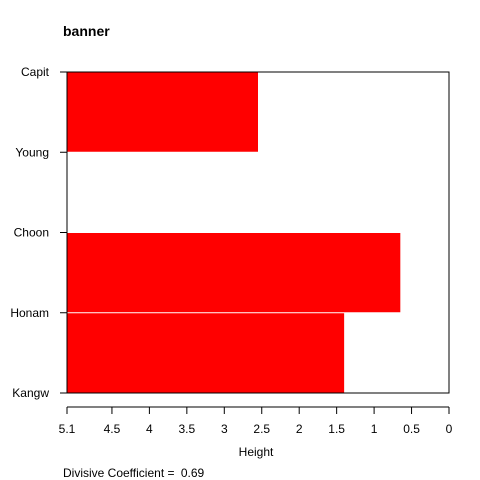 The width and height of the screenshot is (480, 480). What do you see at coordinates (256, 452) in the screenshot?
I see `x-axis-label: Height` at bounding box center [256, 452].